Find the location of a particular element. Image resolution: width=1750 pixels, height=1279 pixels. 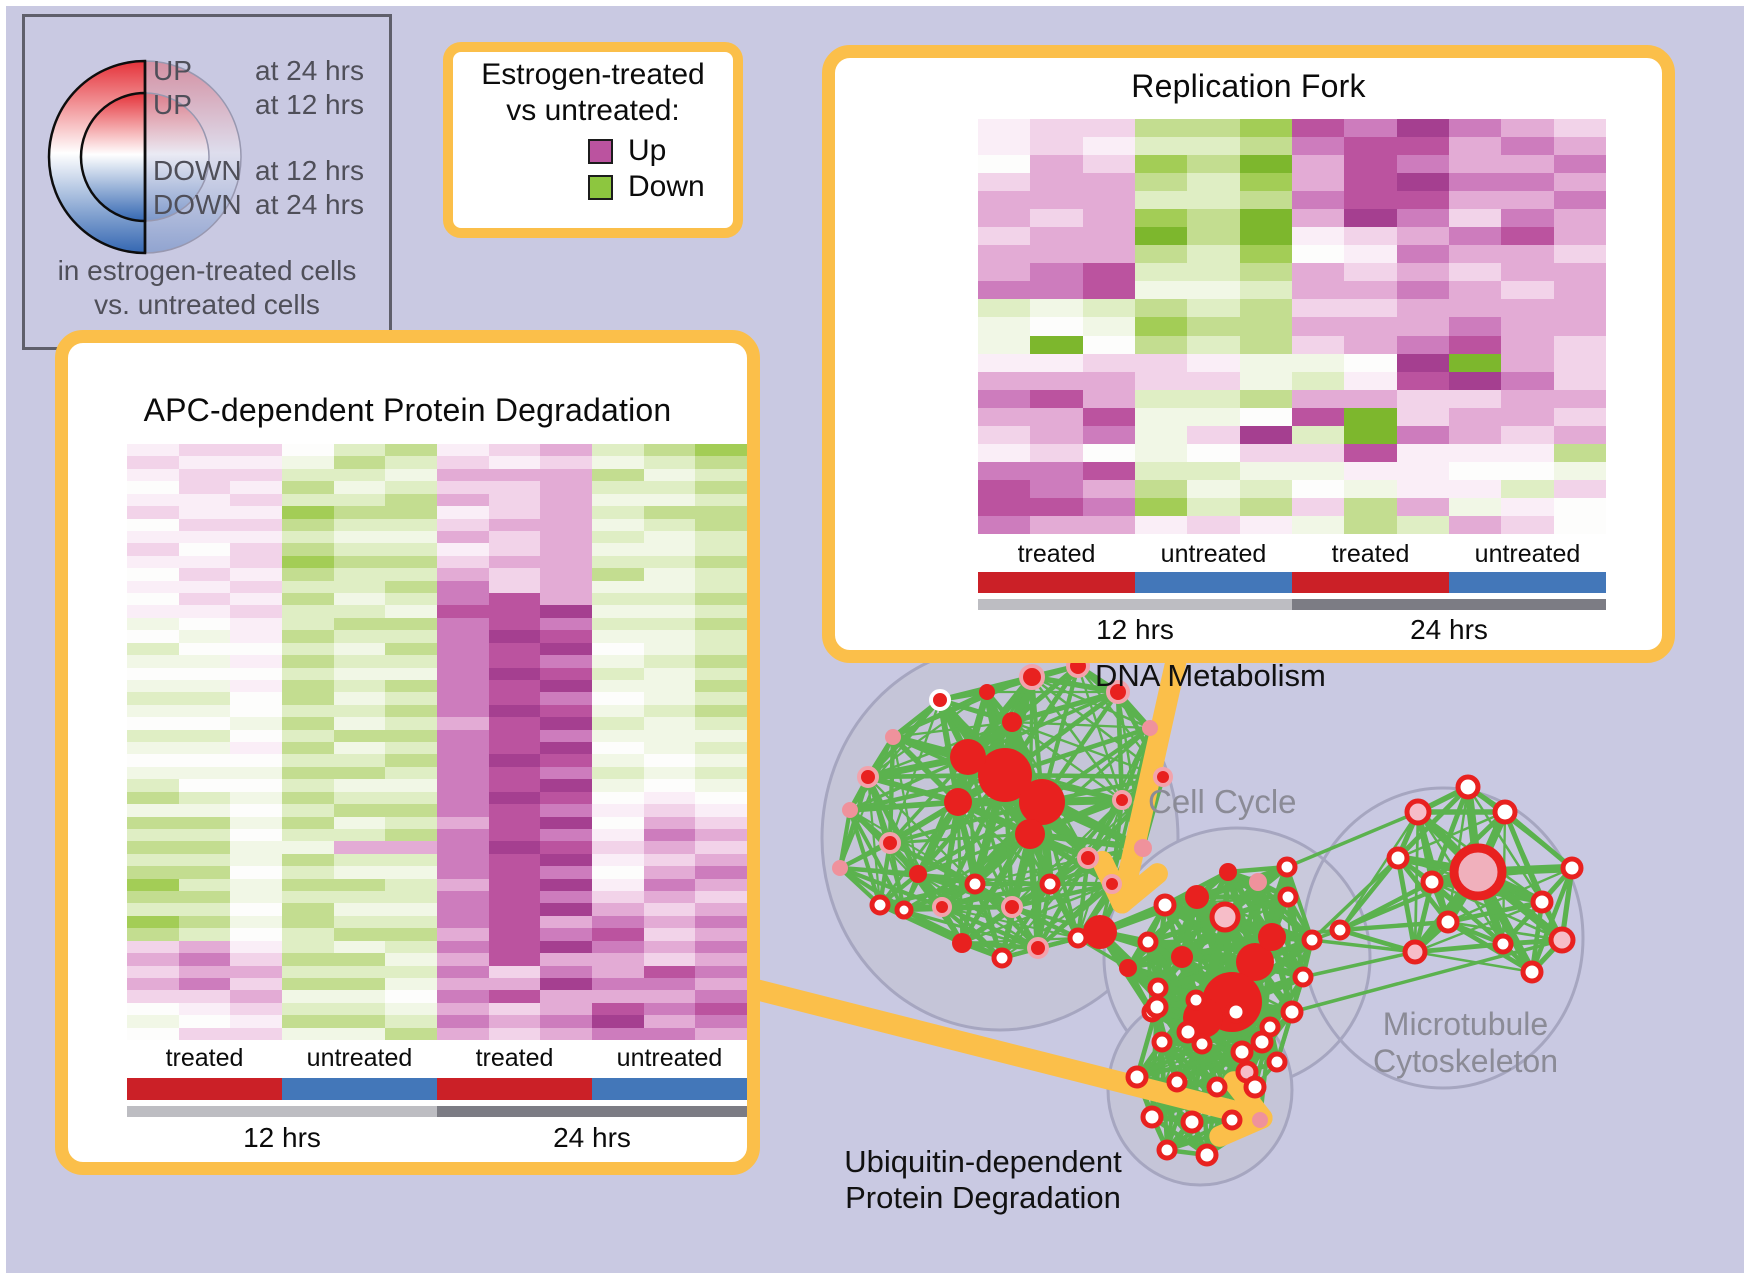

panel-title: Replication Fork is located at coordinates (1248, 86).